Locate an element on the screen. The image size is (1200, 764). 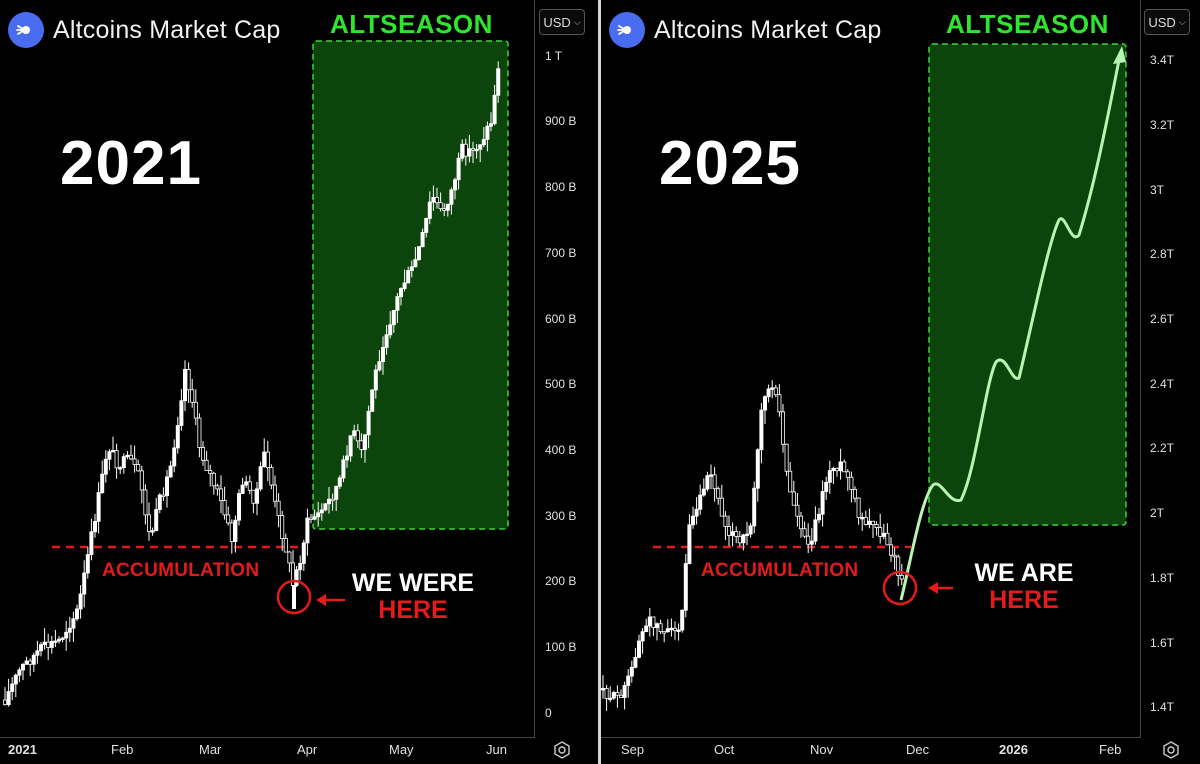
accumulation-label: ACCUMULATION is located at coordinates (181, 570).